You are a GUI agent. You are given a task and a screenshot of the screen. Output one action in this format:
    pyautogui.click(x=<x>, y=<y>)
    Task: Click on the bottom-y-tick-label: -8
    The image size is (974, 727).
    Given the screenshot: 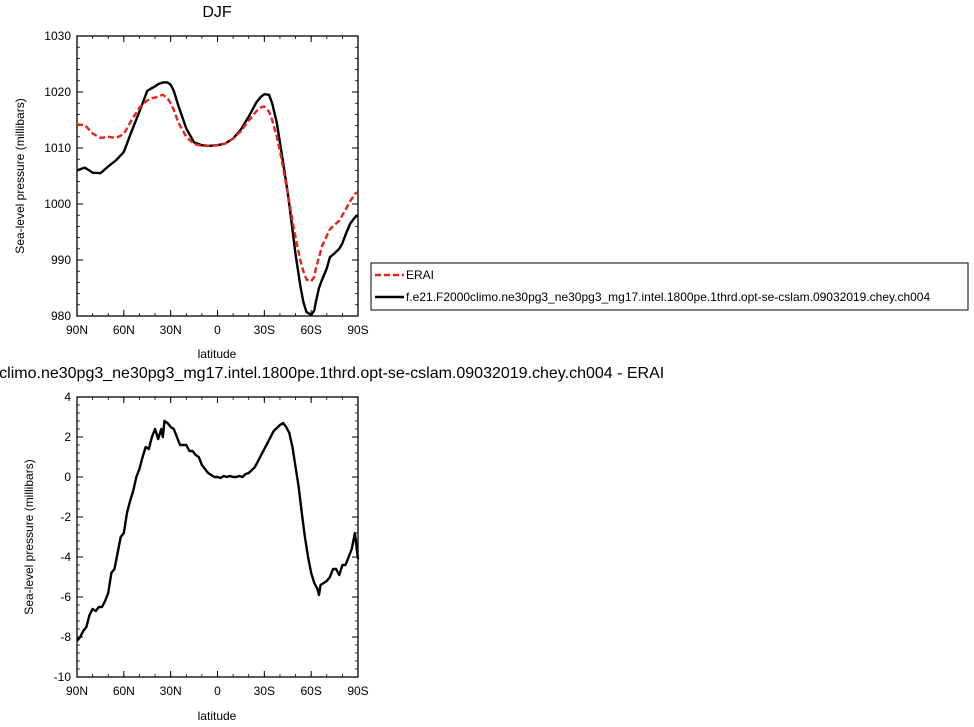 What is the action you would take?
    pyautogui.click(x=65, y=637)
    